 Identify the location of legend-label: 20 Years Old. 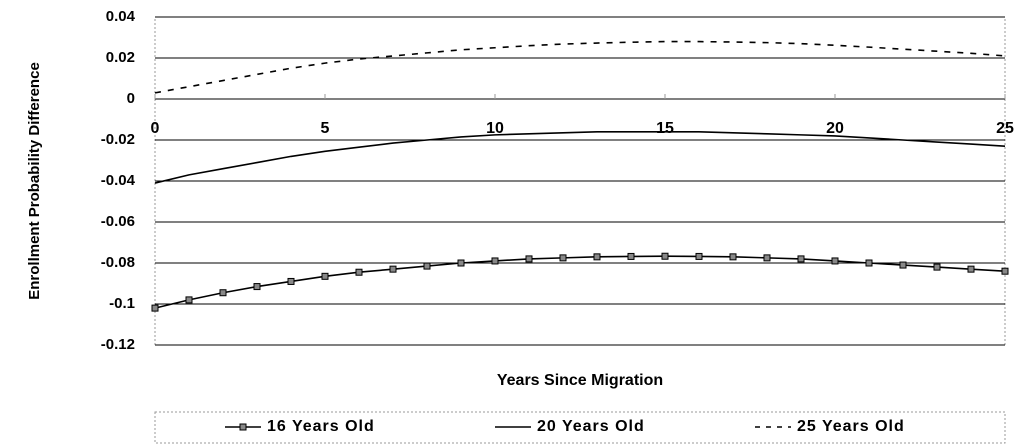
(591, 426).